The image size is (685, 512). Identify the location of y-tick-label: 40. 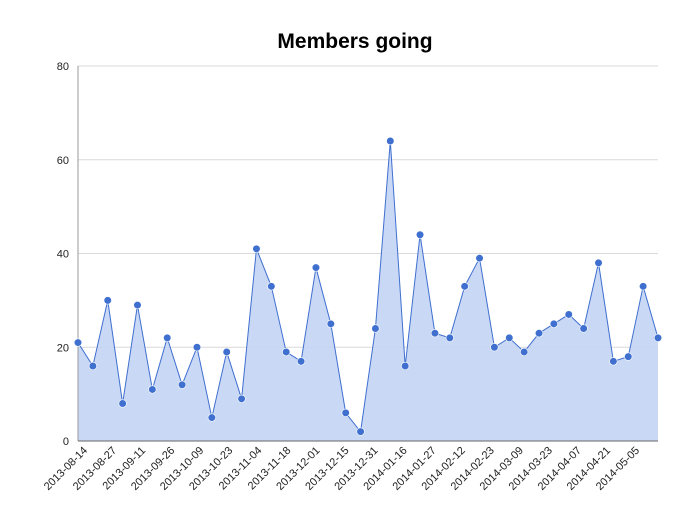
(63, 255).